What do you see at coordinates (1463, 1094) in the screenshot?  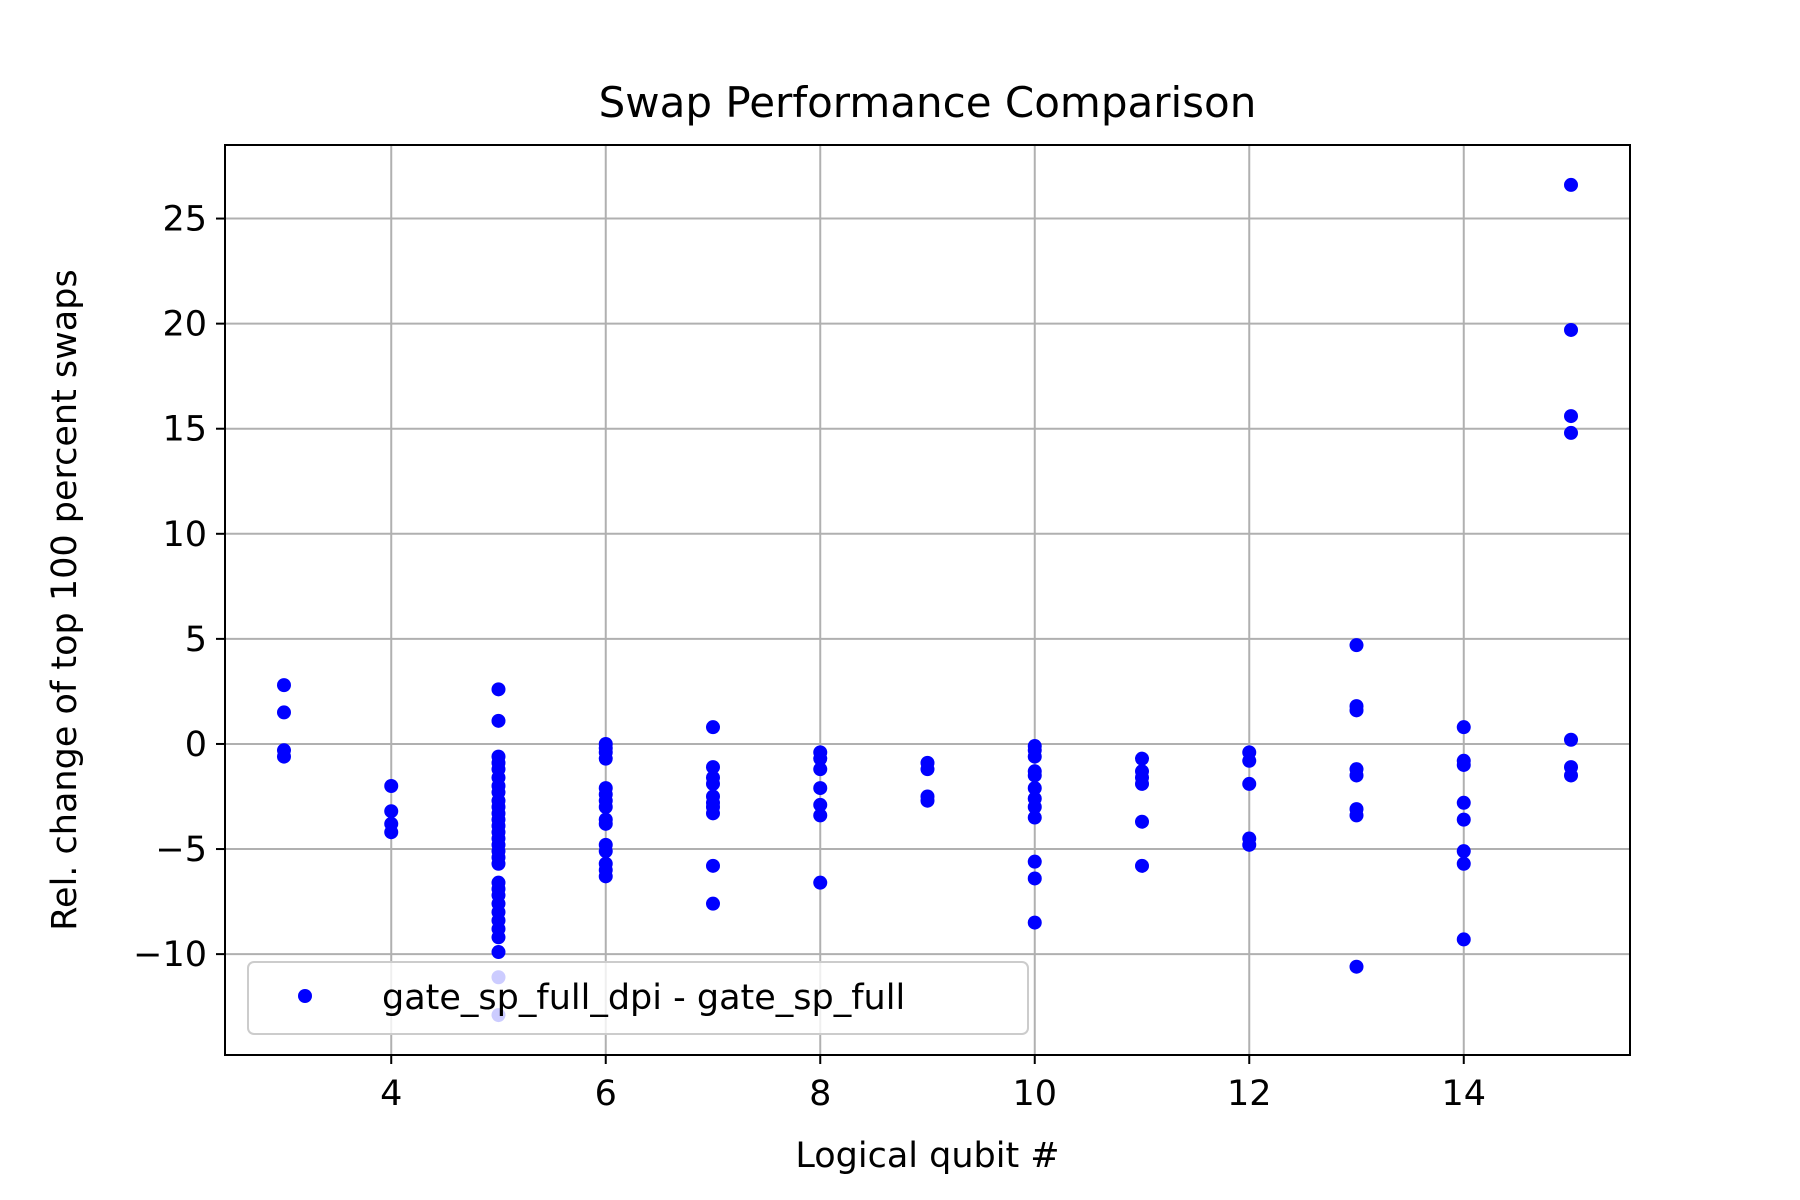 I see `x-tick-label: 14` at bounding box center [1463, 1094].